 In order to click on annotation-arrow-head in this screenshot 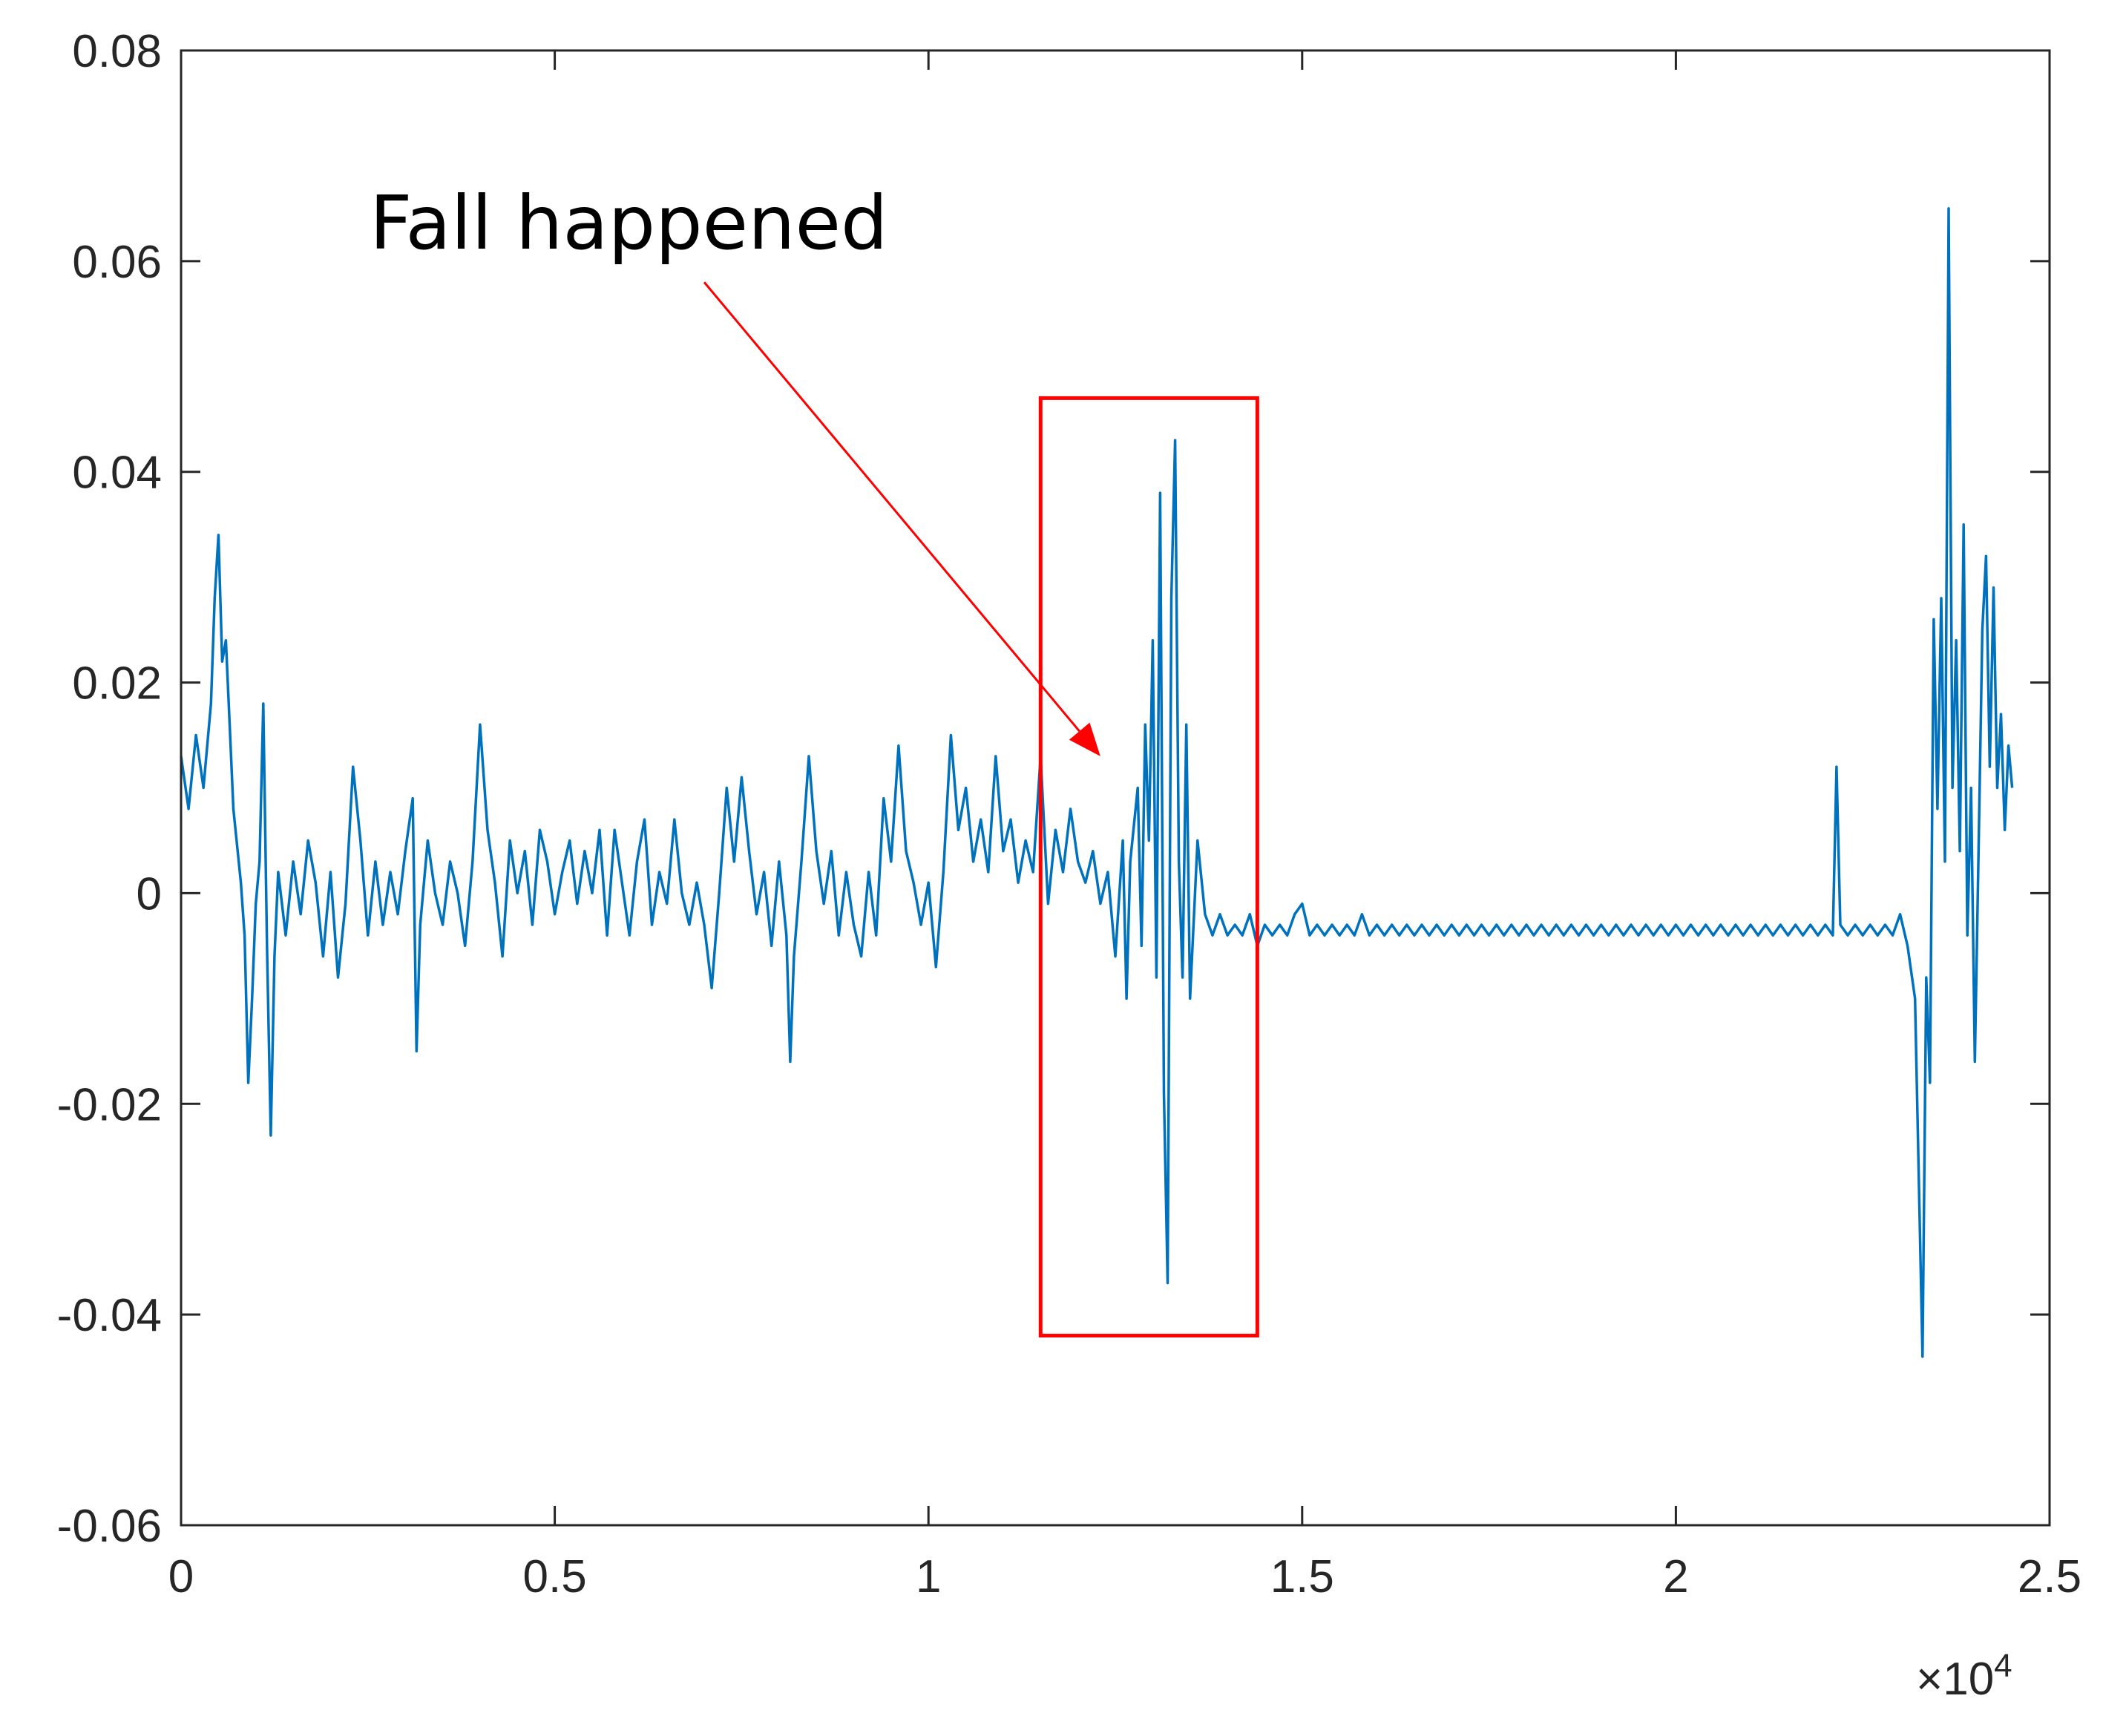, I will do `click(1084, 739)`.